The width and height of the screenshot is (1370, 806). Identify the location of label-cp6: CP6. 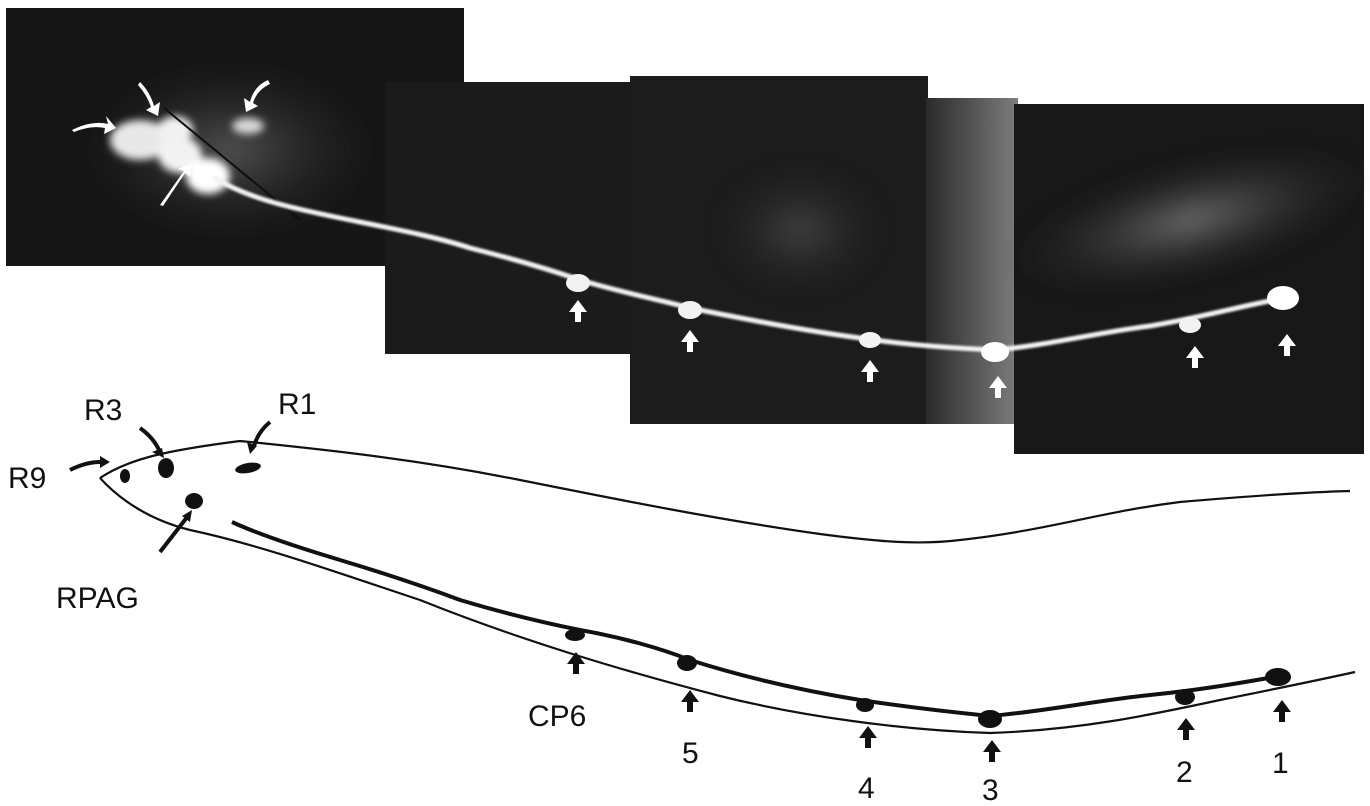
(557, 716).